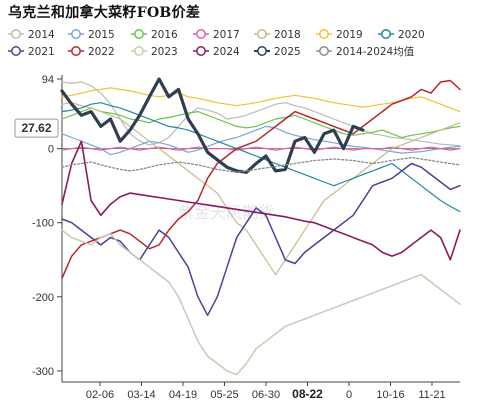 This screenshot has width=482, height=402. What do you see at coordinates (375, 51) in the screenshot?
I see `legend-label: 2014-2024均值` at bounding box center [375, 51].